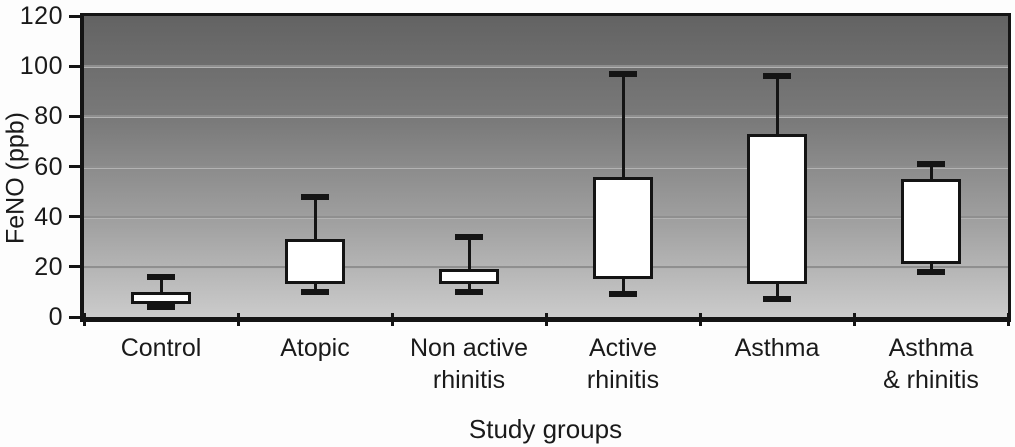  Describe the element at coordinates (55, 317) in the screenshot. I see `y-axis-tick-label: 0` at that location.